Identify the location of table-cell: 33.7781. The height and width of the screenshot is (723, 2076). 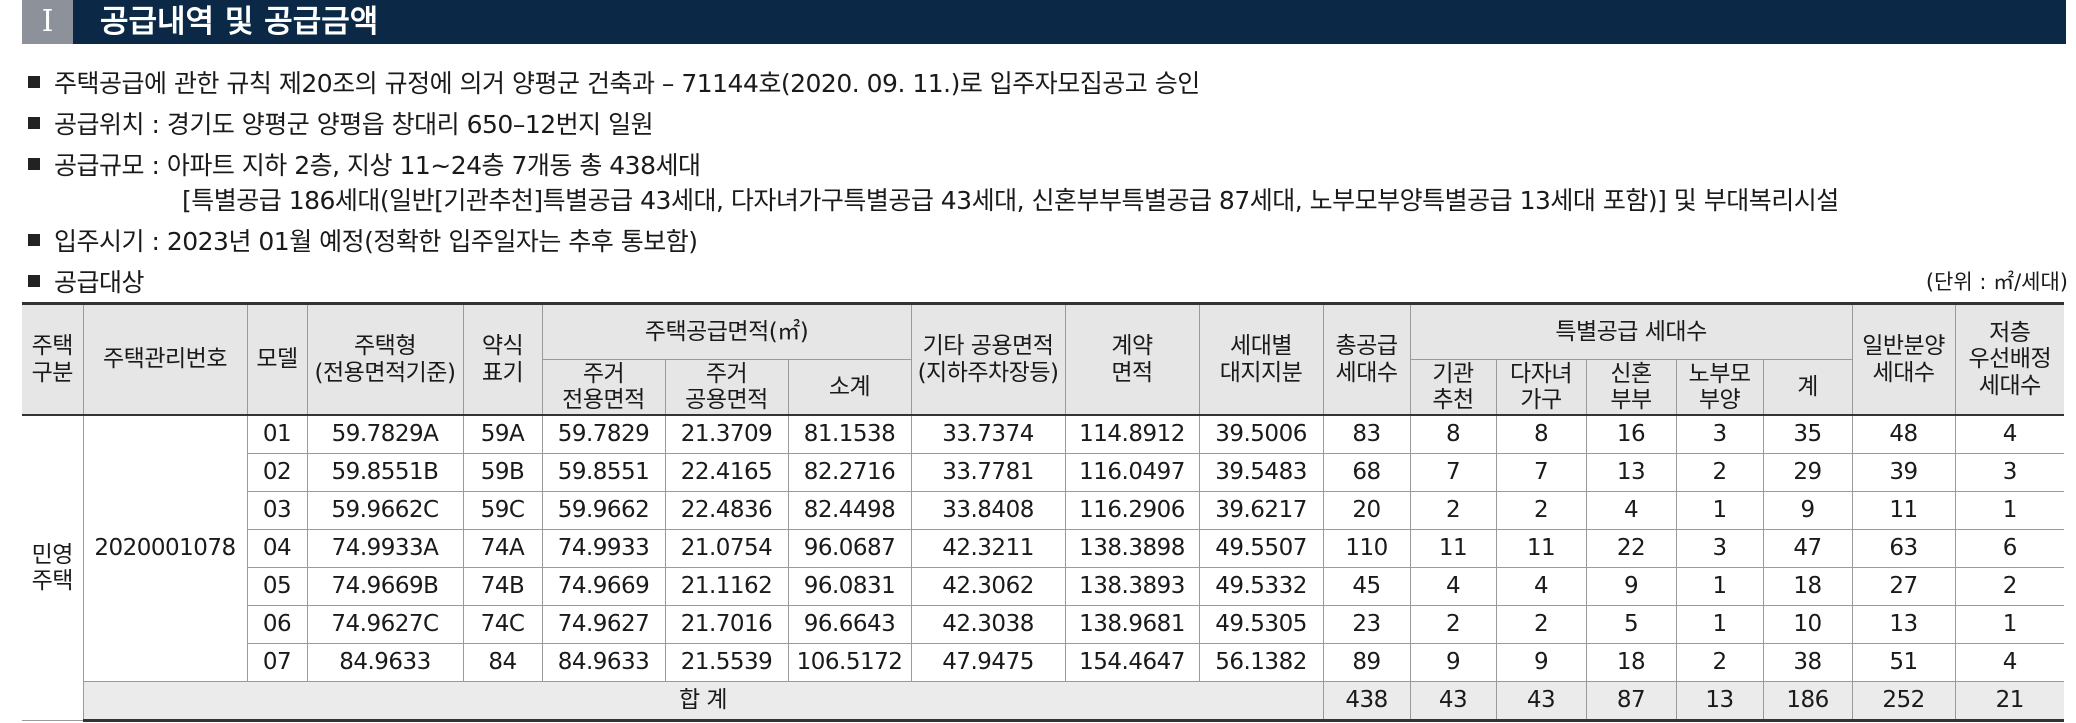
(988, 472).